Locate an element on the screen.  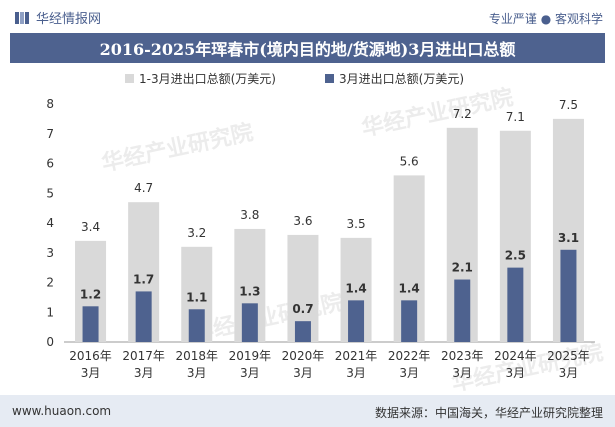
y-tick-label: 4 is located at coordinates (50, 223).